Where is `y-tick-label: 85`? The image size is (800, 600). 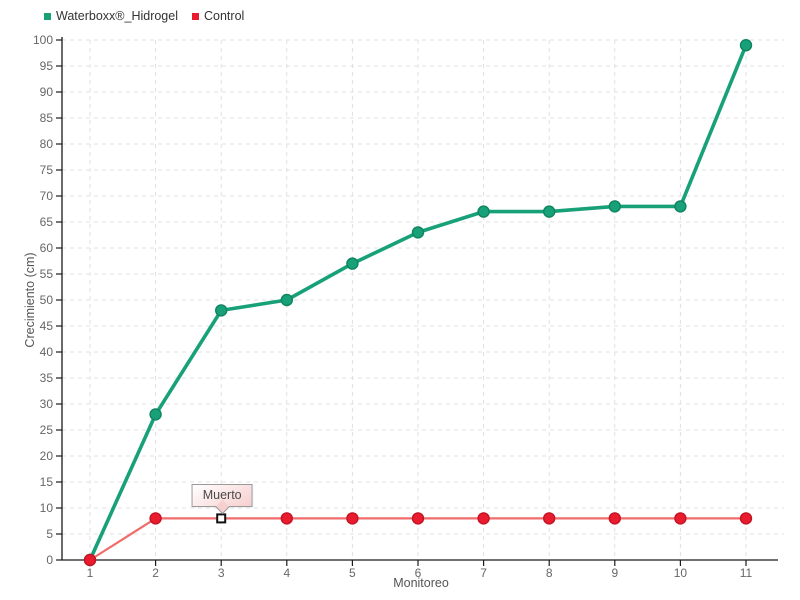 y-tick-label: 85 is located at coordinates (47, 118).